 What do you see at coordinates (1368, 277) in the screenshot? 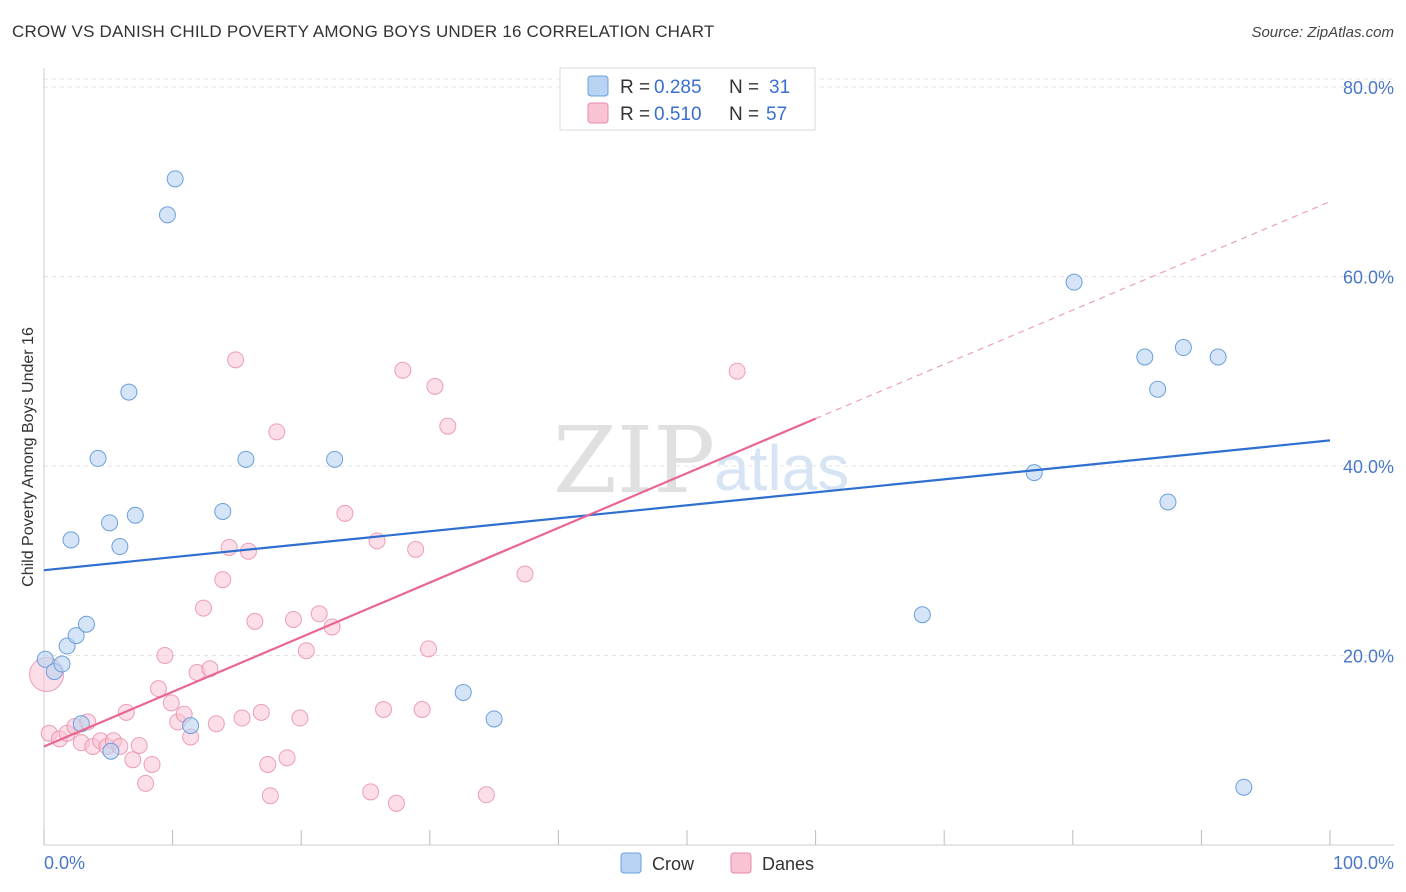
I see `y-tick-label-60: 60.0%` at bounding box center [1368, 277].